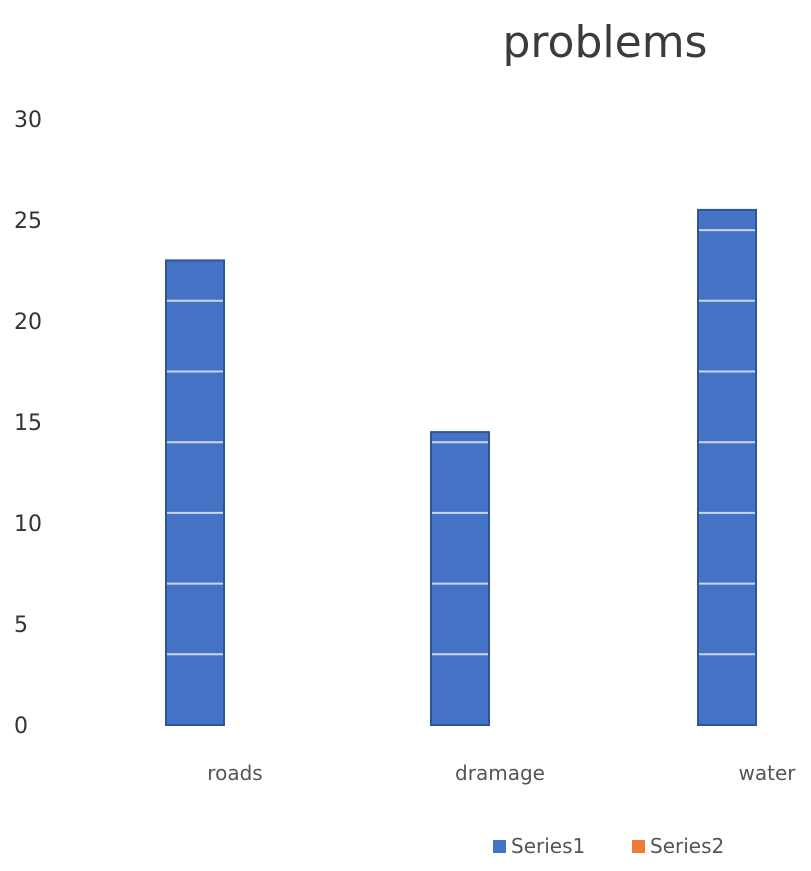 The height and width of the screenshot is (871, 811). What do you see at coordinates (195, 492) in the screenshot?
I see `bar-roads` at bounding box center [195, 492].